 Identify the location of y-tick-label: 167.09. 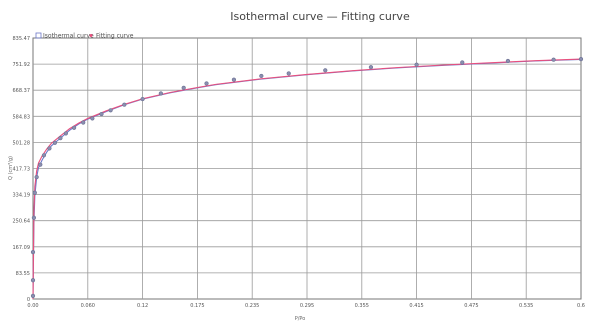
(22, 248).